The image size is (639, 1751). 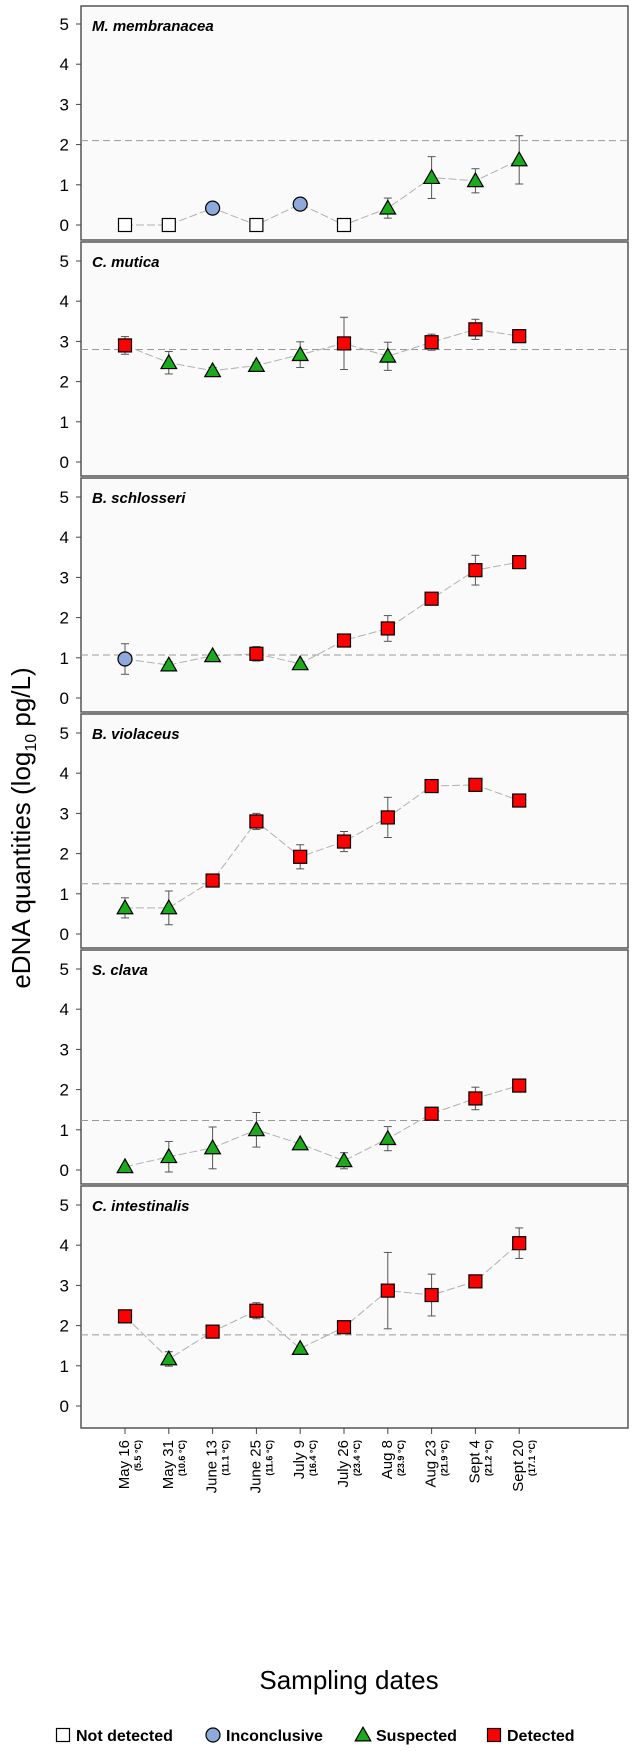 I want to click on x-tick-temp: (16.4 °C), so click(x=313, y=1458).